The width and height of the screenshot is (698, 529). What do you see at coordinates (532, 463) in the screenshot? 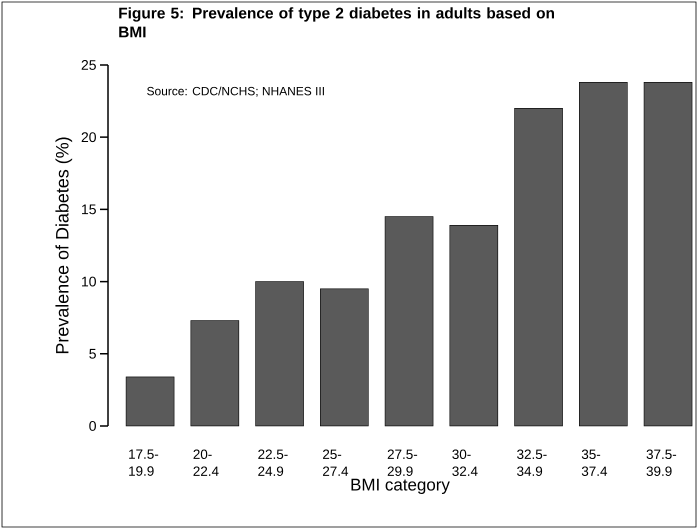
I see `x-tick-label: 32.5-34.9` at bounding box center [532, 463].